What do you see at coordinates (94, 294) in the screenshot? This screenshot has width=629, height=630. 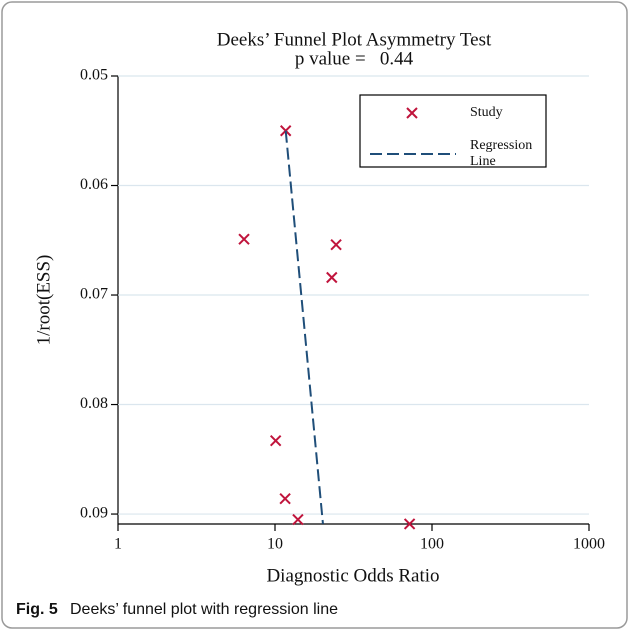 I see `y-tick-label: 0.07` at bounding box center [94, 294].